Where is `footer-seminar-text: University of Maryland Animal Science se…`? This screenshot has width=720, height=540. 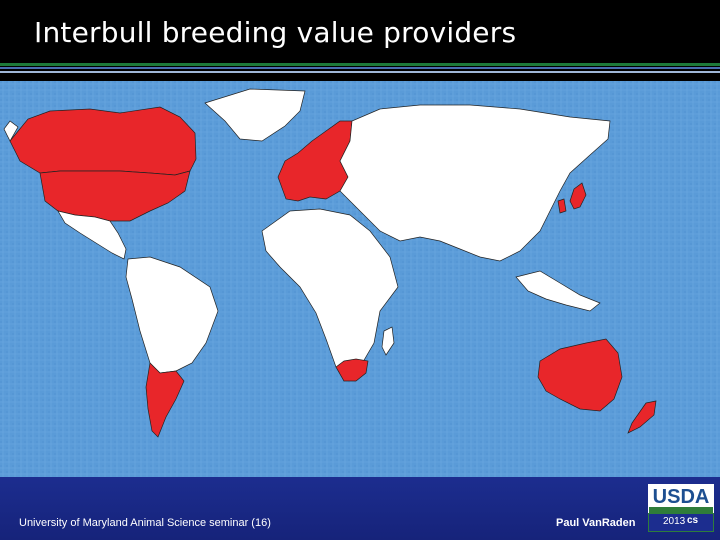 footer-seminar-text: University of Maryland Animal Science se… is located at coordinates (145, 523).